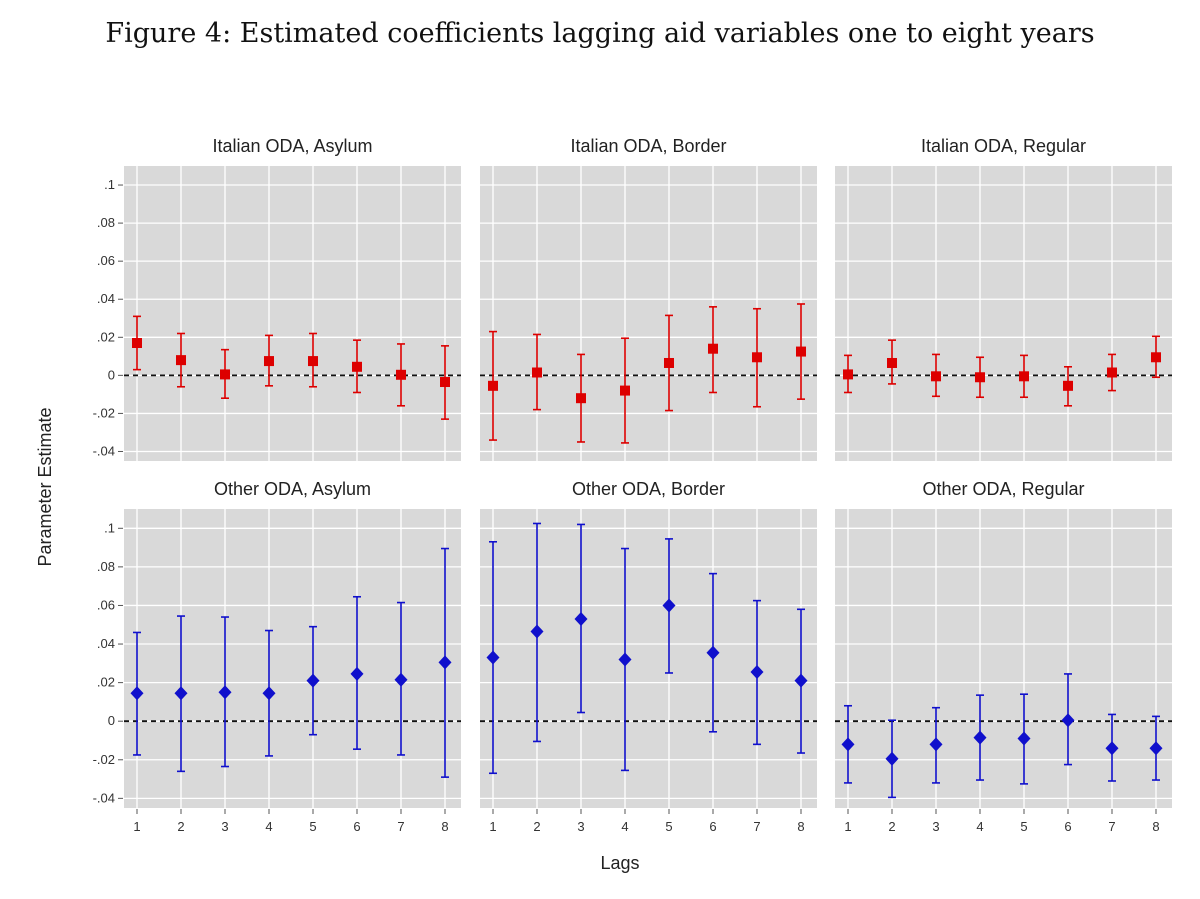 The height and width of the screenshot is (899, 1200). What do you see at coordinates (106, 260) in the screenshot?
I see `y-tick-label: .06` at bounding box center [106, 260].